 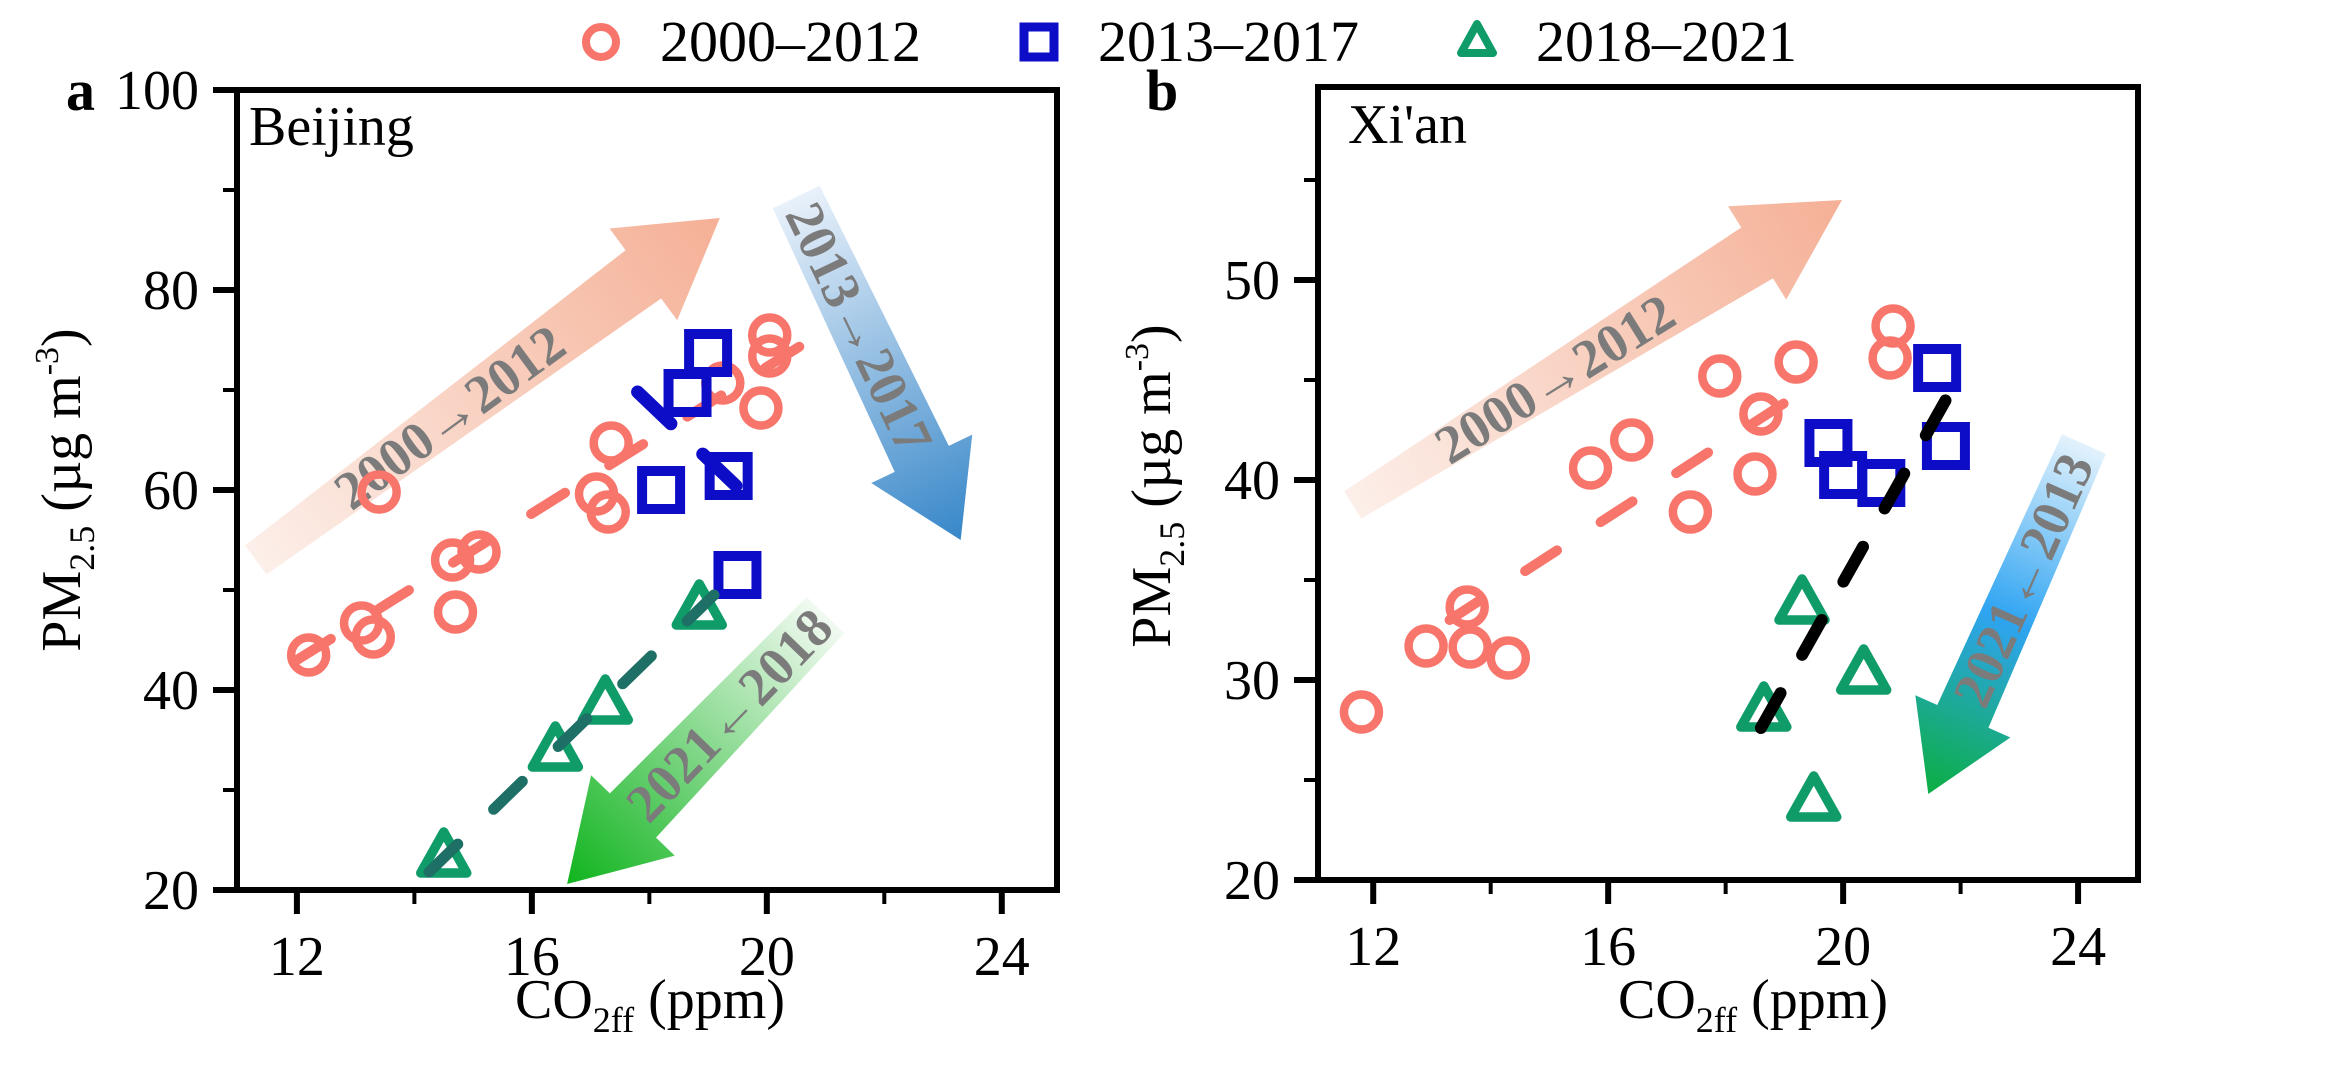 I want to click on y-tick-label: 60, so click(x=171, y=491).